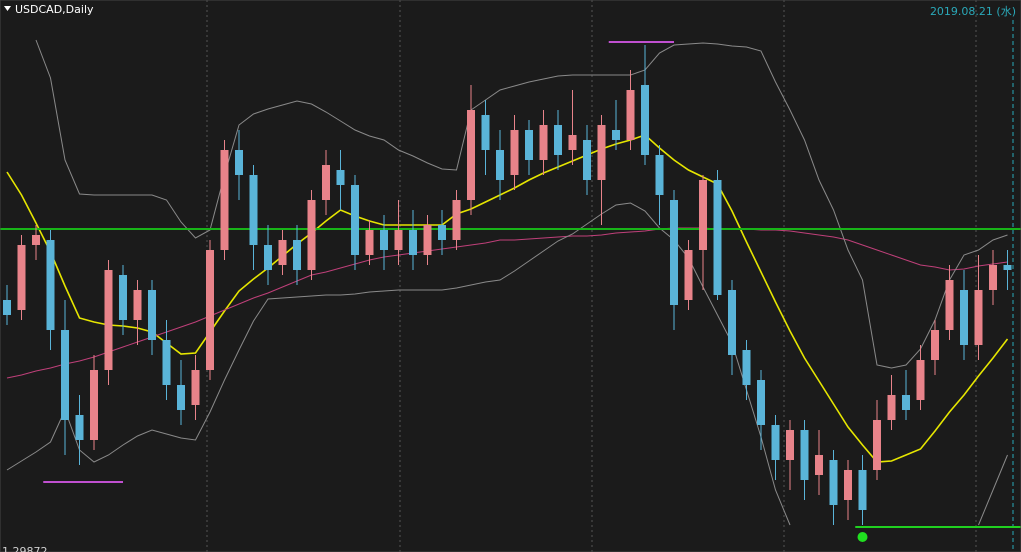 The width and height of the screenshot is (1021, 552). Describe the element at coordinates (973, 11) in the screenshot. I see `cursor-date: 2019.08.21 (水)` at that location.